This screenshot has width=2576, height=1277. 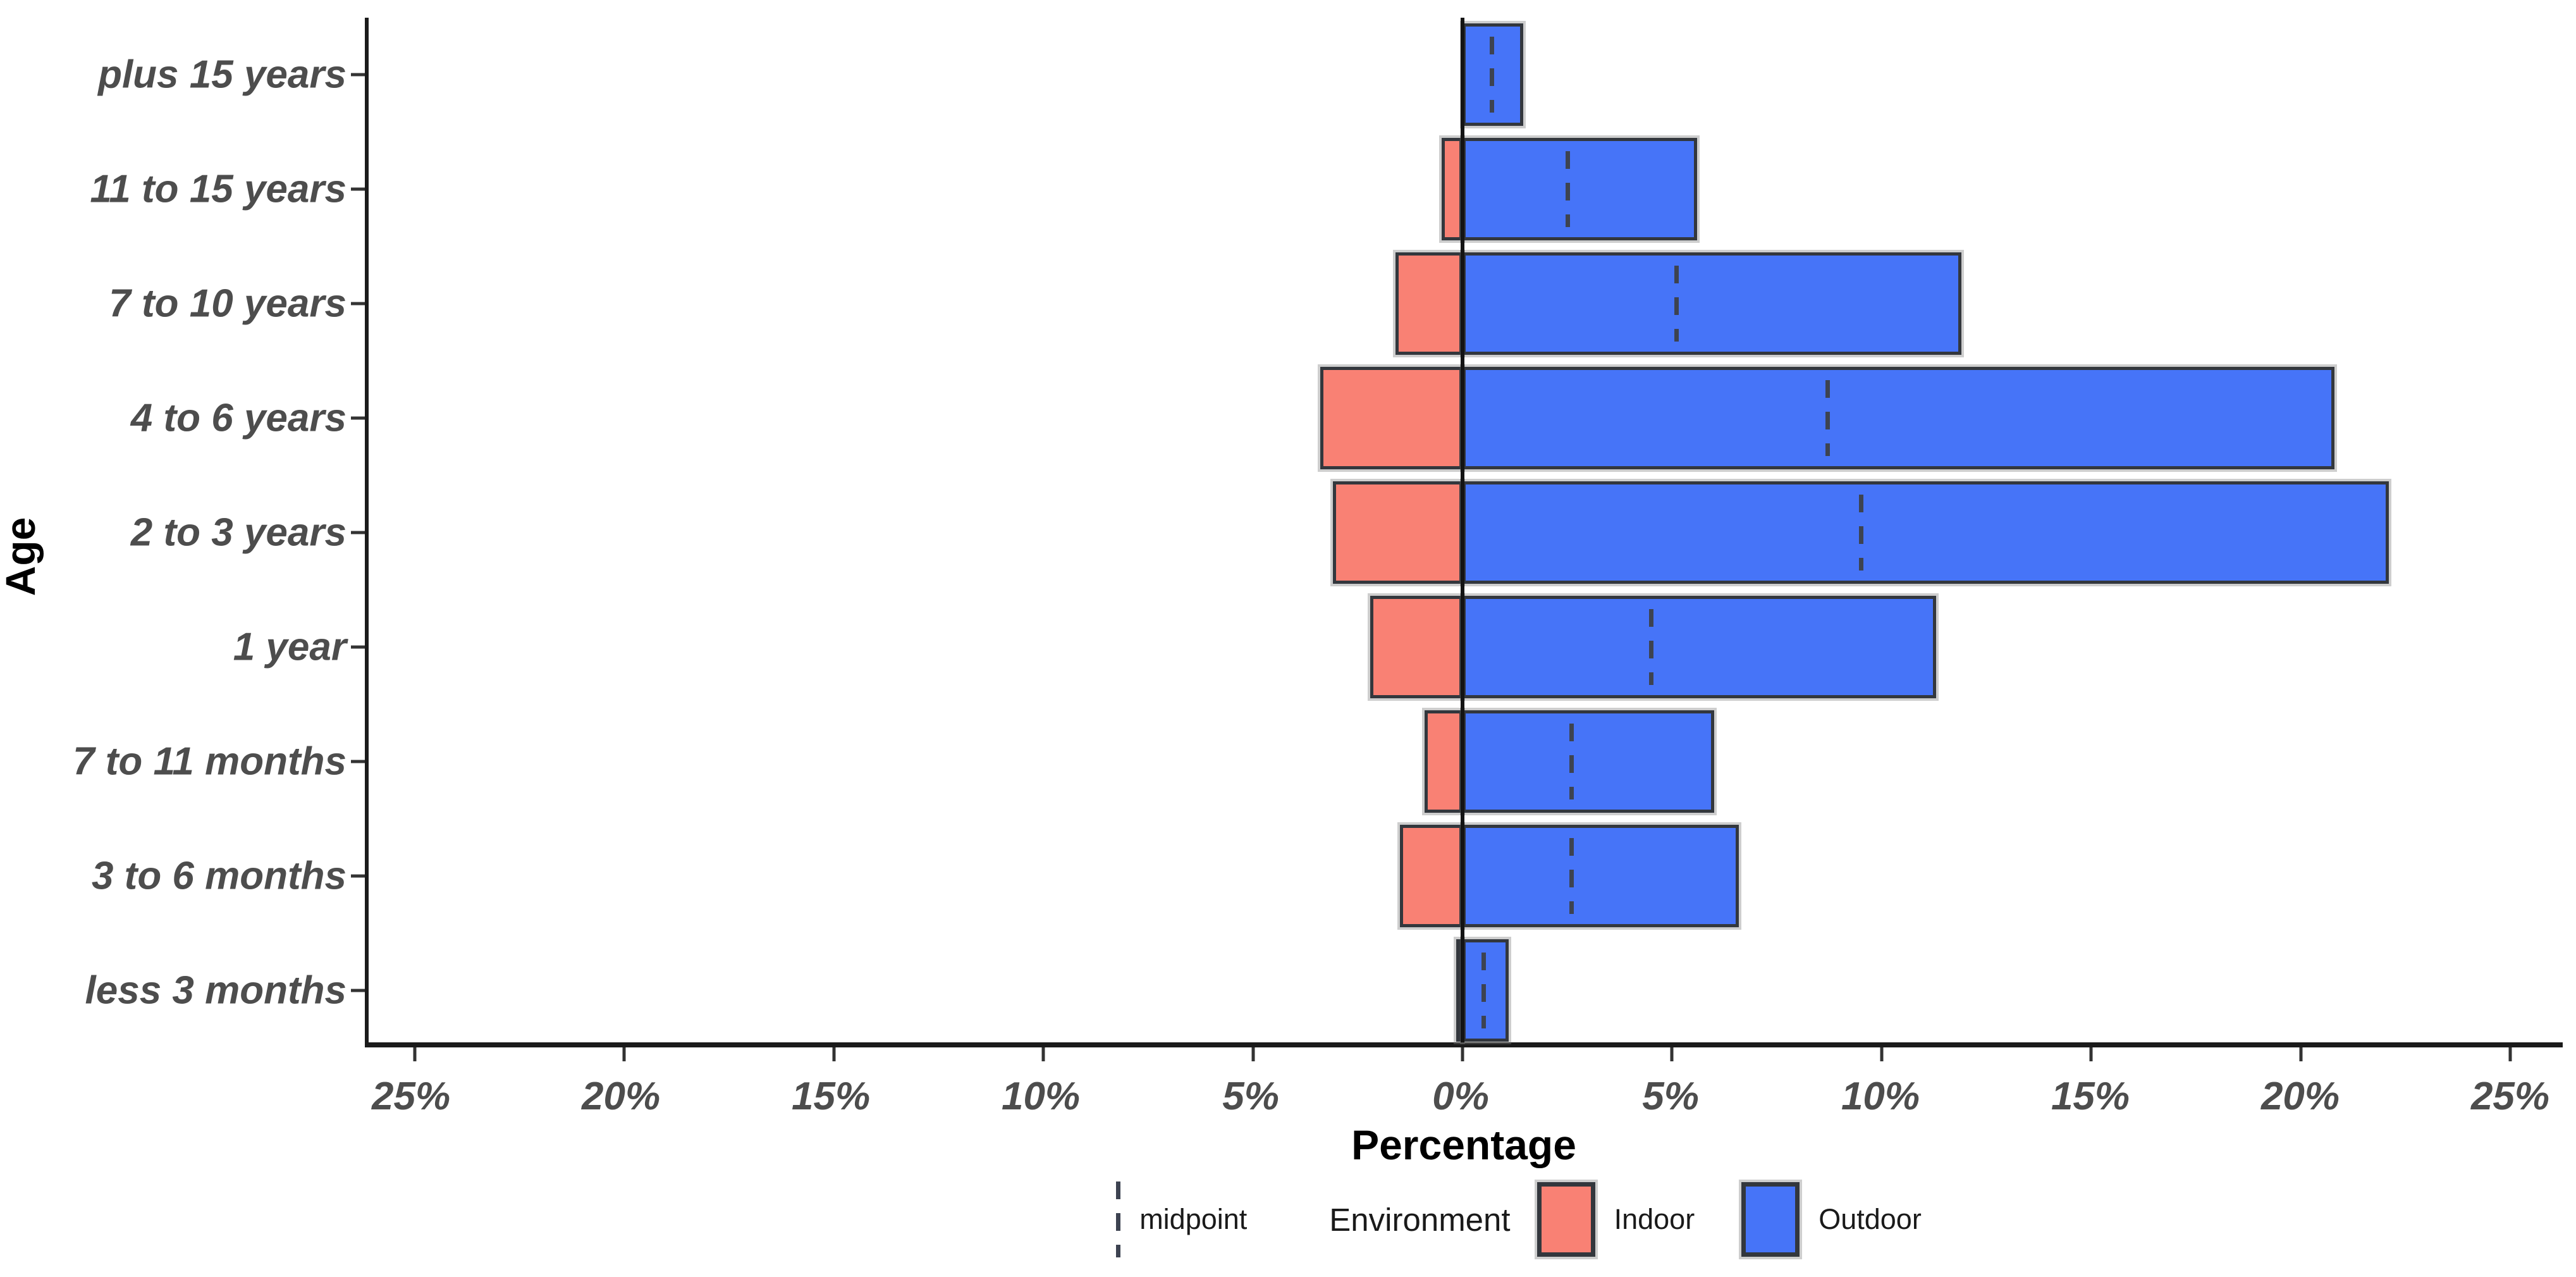 I want to click on y-tick-2-to-3-years, so click(x=358, y=532).